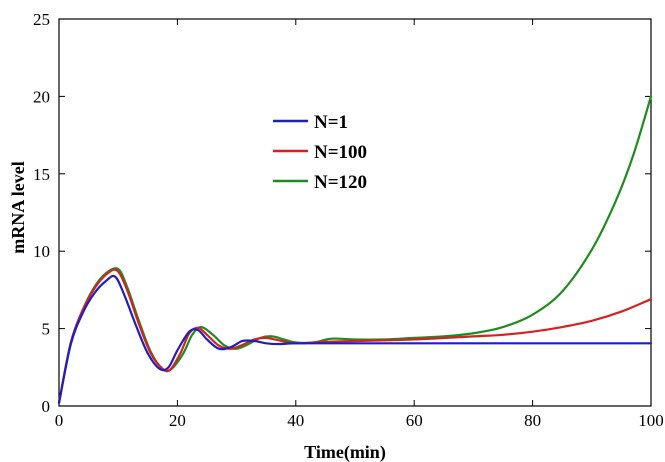 This screenshot has height=462, width=665. What do you see at coordinates (340, 182) in the screenshot?
I see `legend-label: N=120` at bounding box center [340, 182].